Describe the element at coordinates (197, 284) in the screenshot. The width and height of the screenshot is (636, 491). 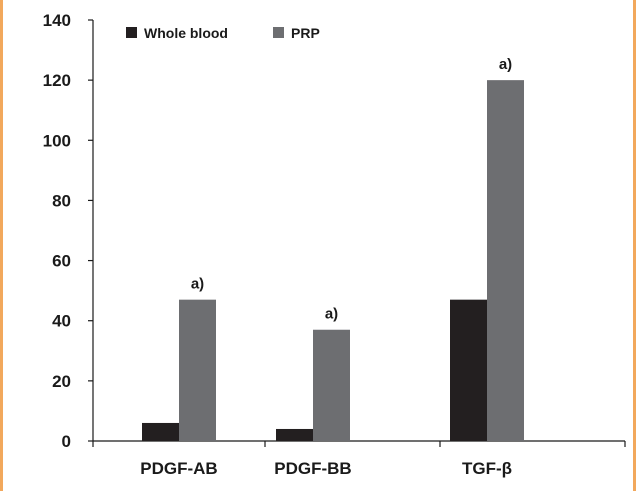
I see `annotation-label-0: a)` at that location.